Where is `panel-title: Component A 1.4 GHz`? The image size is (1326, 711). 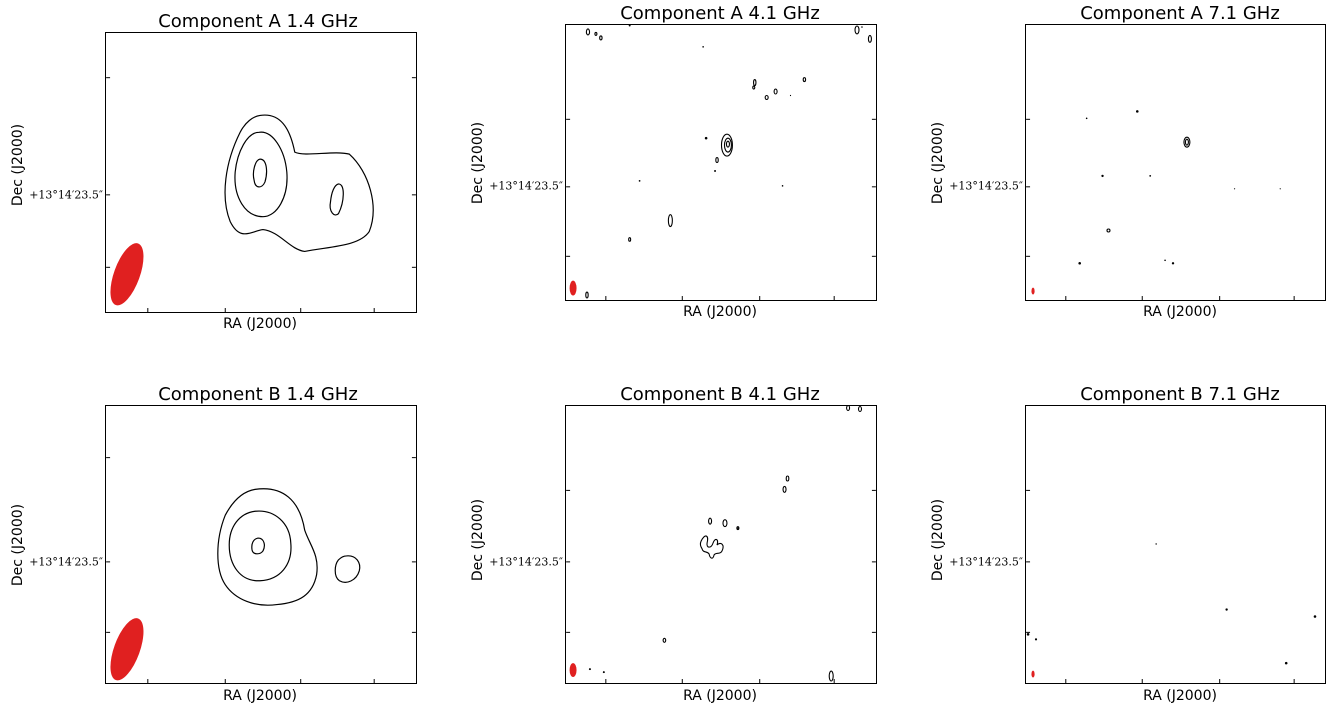 panel-title: Component A 1.4 GHz is located at coordinates (258, 21).